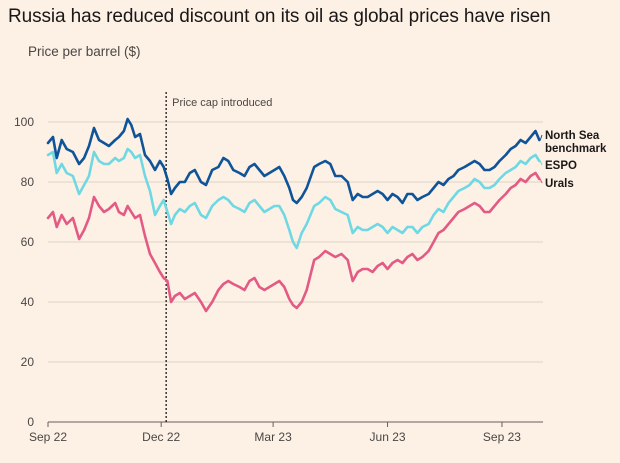 This screenshot has height=463, width=620. What do you see at coordinates (28, 302) in the screenshot?
I see `y-tick-label: 40` at bounding box center [28, 302].